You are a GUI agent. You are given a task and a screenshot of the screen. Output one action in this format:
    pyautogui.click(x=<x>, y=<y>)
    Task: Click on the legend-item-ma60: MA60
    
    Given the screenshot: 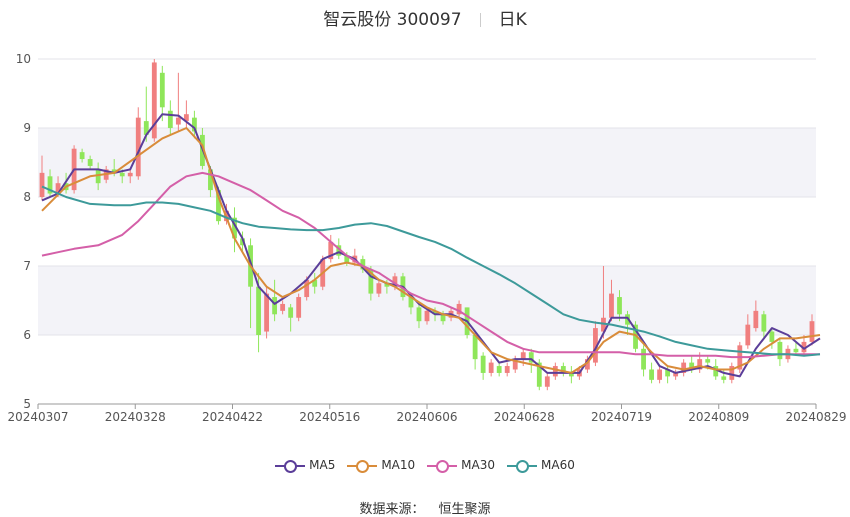 What is the action you would take?
    pyautogui.click(x=541, y=465)
    